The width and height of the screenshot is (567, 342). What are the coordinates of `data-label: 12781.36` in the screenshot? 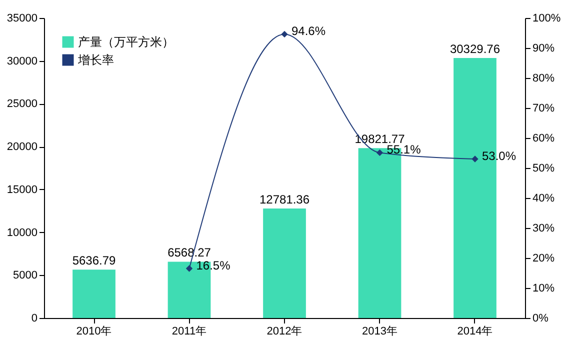 It's located at (284, 199).